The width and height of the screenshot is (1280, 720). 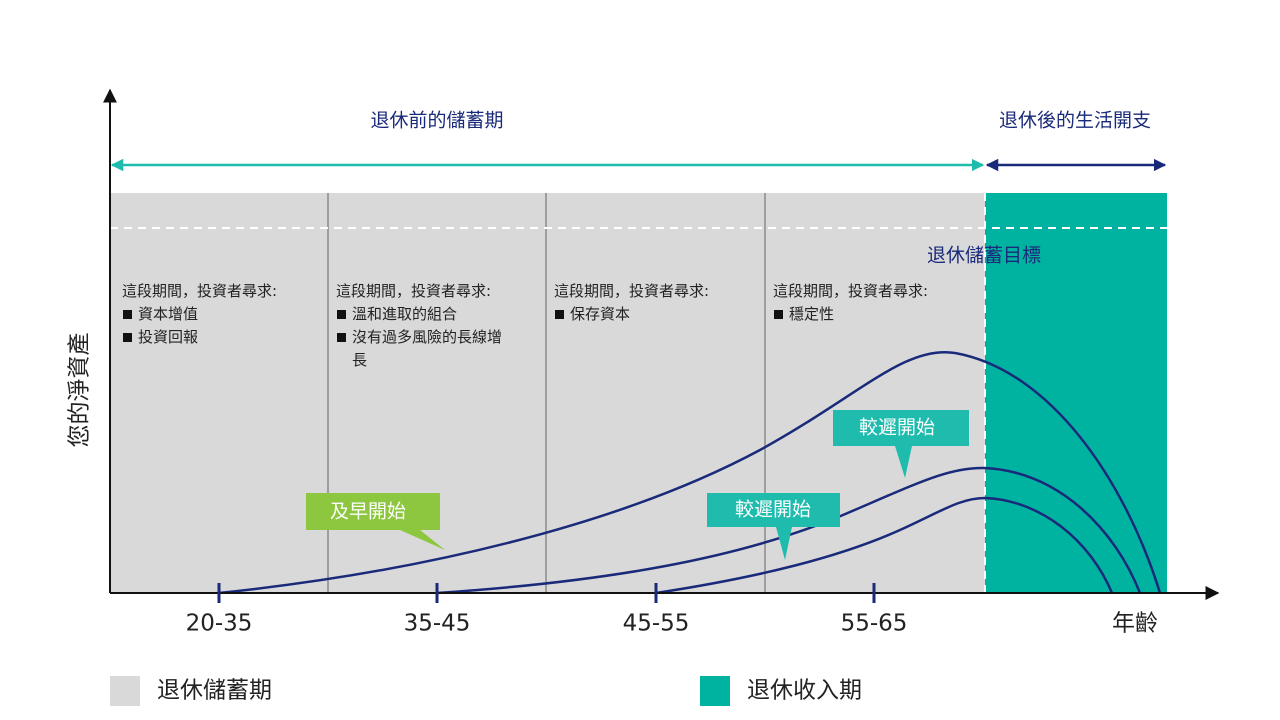 I want to click on header-post: 退休後的生活開支, so click(x=1075, y=121).